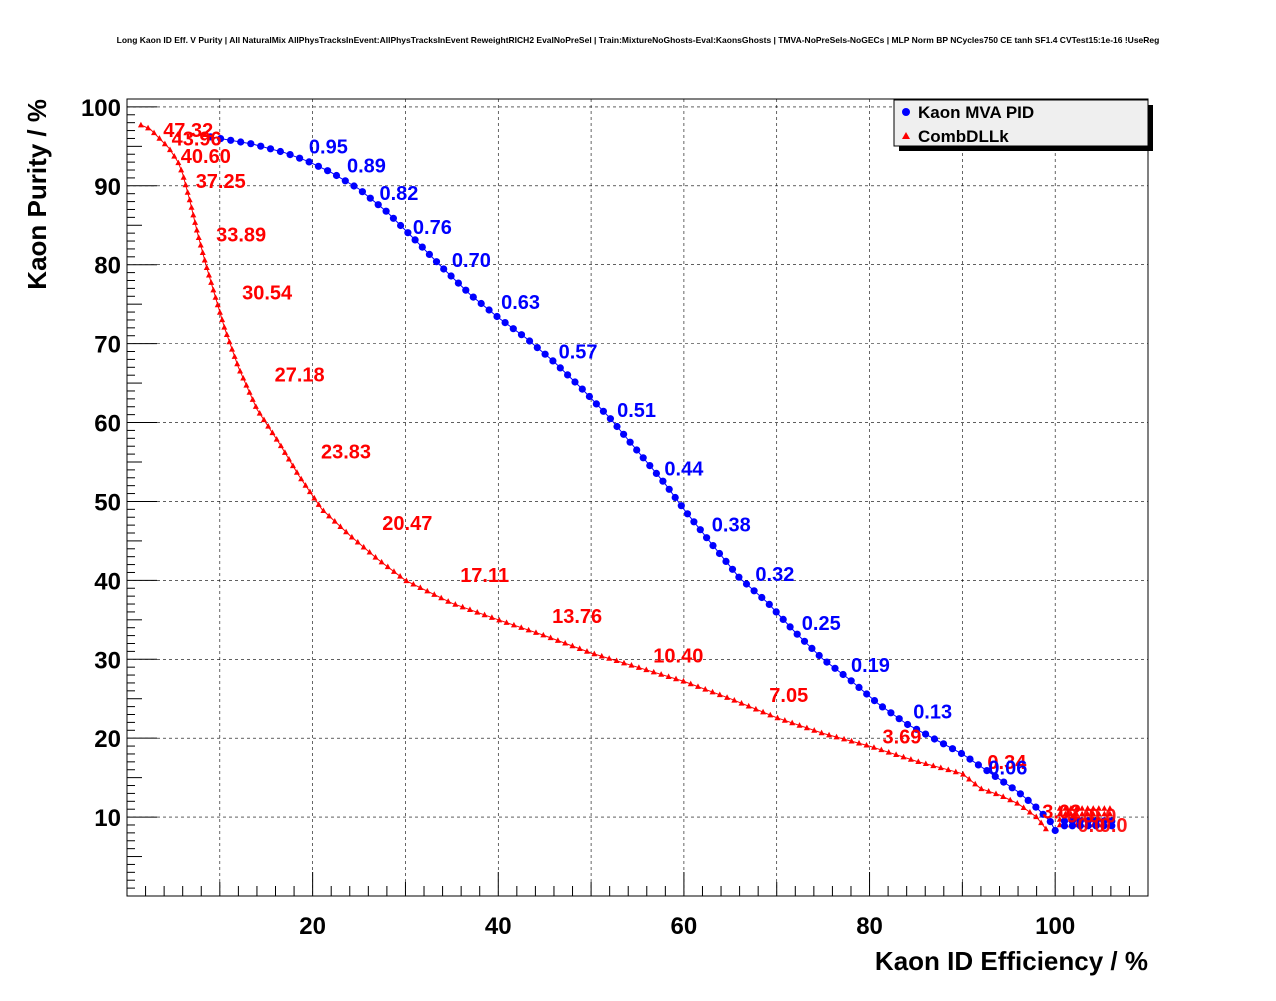 The height and width of the screenshot is (1001, 1276). What do you see at coordinates (241, 236) in the screenshot?
I see `cut-value-label: 33.89` at bounding box center [241, 236].